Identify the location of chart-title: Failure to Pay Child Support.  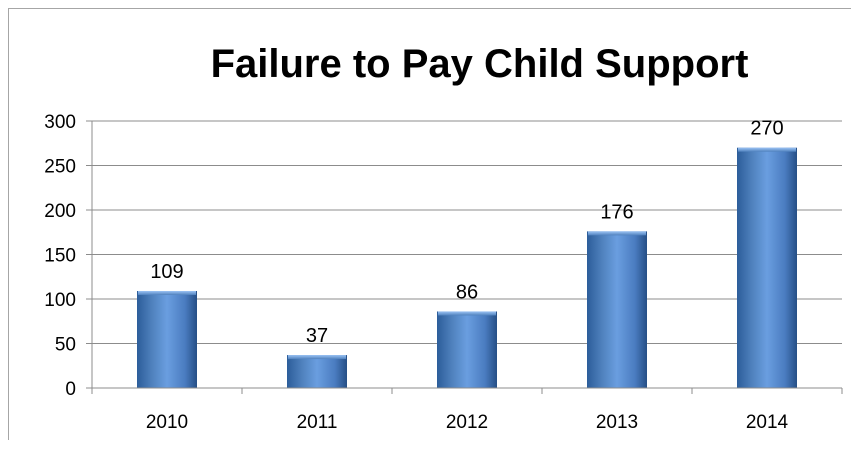
(479, 64).